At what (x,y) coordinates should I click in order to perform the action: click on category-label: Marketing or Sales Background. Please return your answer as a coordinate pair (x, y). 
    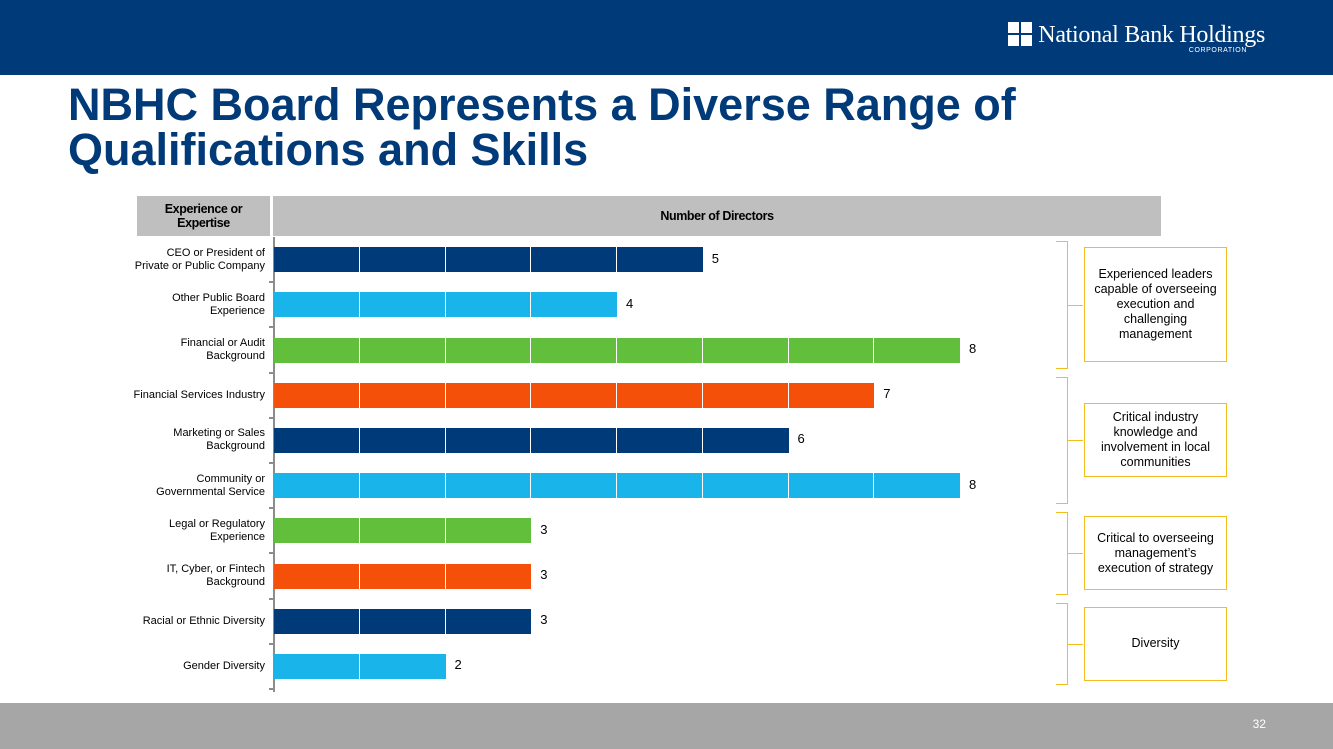
    Looking at the image, I should click on (219, 440).